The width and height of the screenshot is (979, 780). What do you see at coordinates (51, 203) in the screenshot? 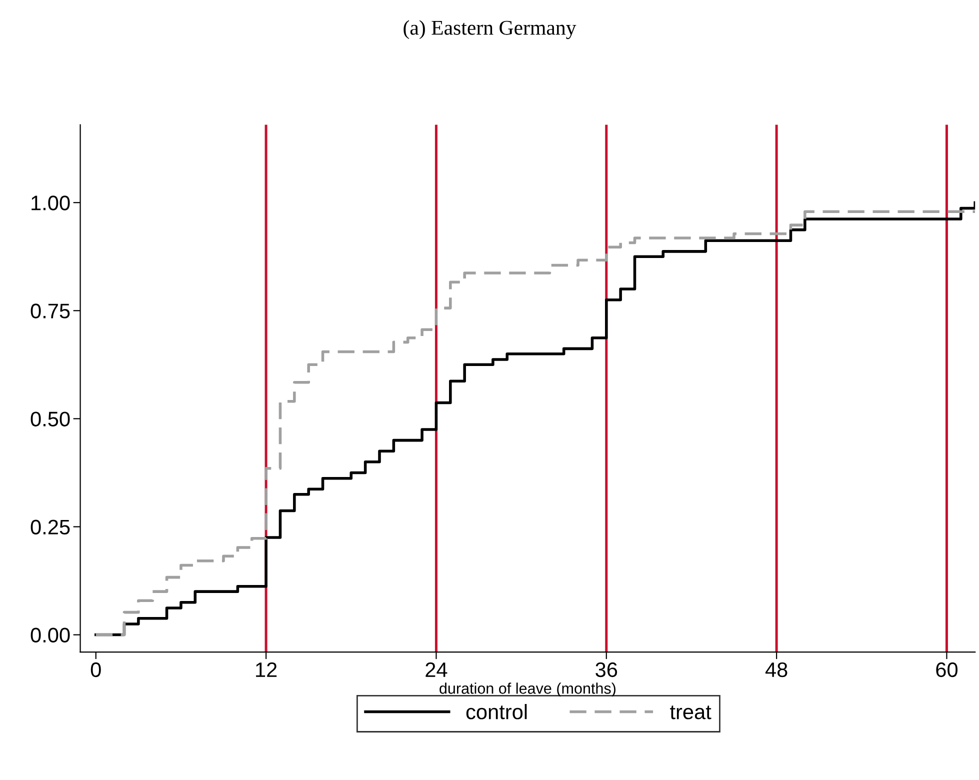
I see `y-tick-label: 1.00` at bounding box center [51, 203].